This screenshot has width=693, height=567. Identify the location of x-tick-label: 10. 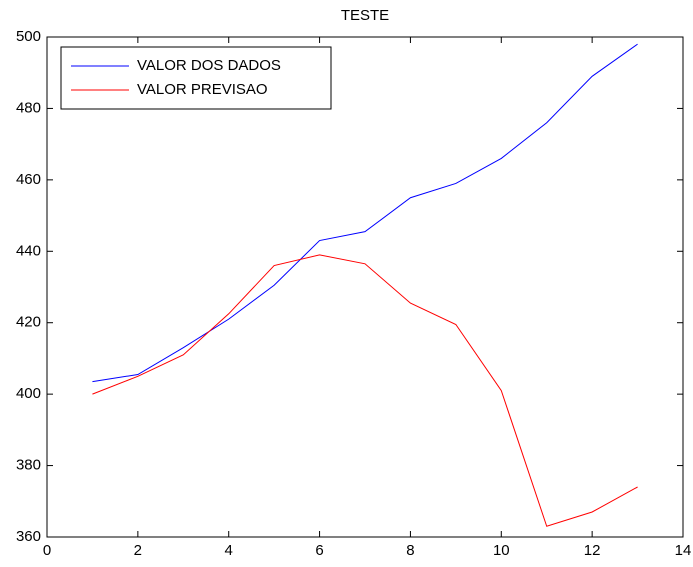
(501, 550).